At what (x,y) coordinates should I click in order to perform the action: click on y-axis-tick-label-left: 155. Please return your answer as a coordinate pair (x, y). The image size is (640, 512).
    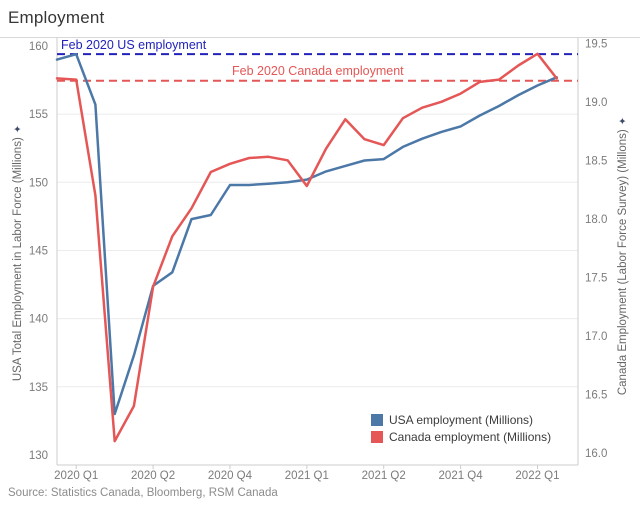
    Looking at the image, I should click on (38, 115).